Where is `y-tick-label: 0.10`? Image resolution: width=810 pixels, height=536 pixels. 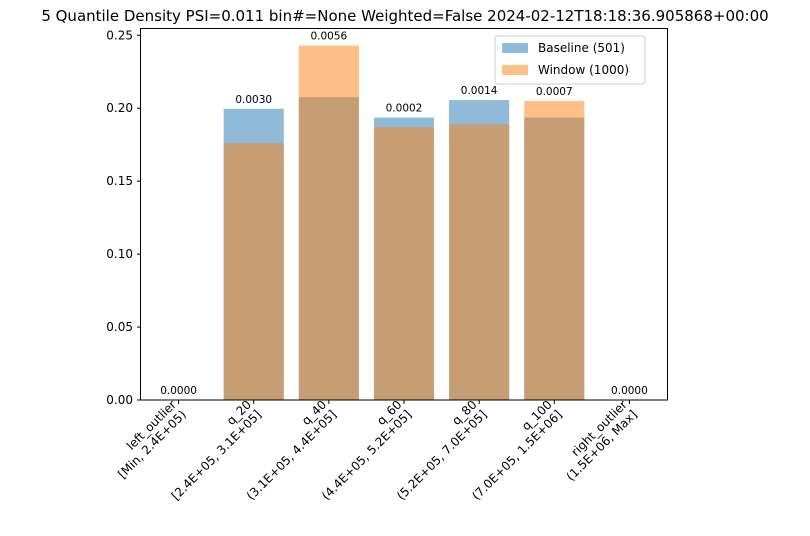 y-tick-label: 0.10 is located at coordinates (119, 254).